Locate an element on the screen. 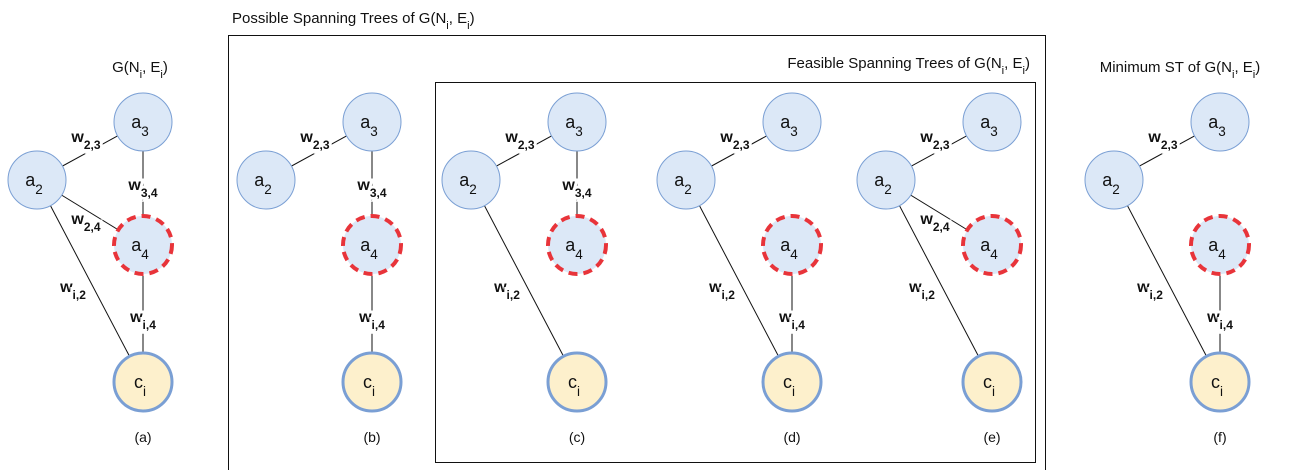 This screenshot has height=470, width=1293. feasible-title: Feasible Spanning Trees of G(Ni, Ei) is located at coordinates (908, 66).